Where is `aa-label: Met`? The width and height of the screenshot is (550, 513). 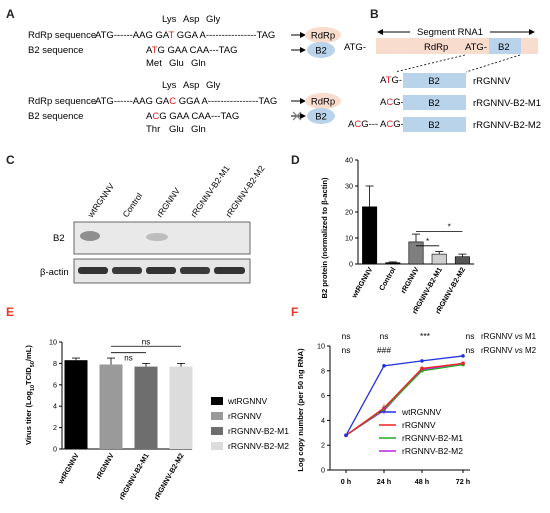 aa-label: Met is located at coordinates (154, 63).